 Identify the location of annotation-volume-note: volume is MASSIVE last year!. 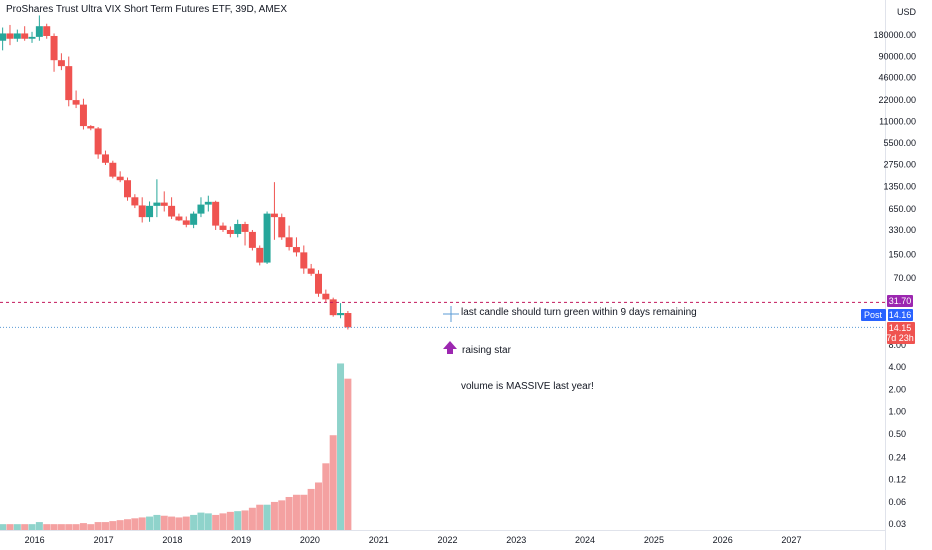
(527, 386).